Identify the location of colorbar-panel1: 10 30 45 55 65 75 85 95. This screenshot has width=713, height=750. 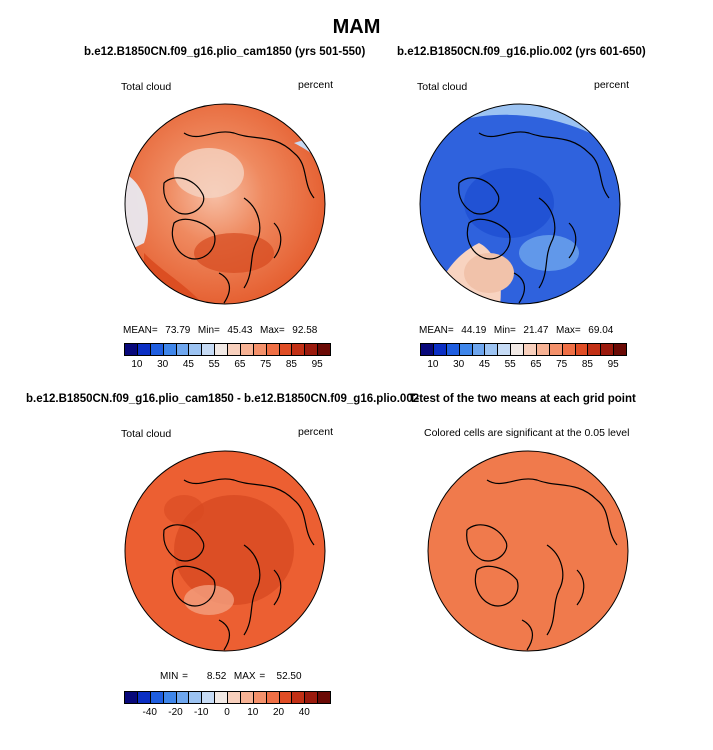
(227, 358).